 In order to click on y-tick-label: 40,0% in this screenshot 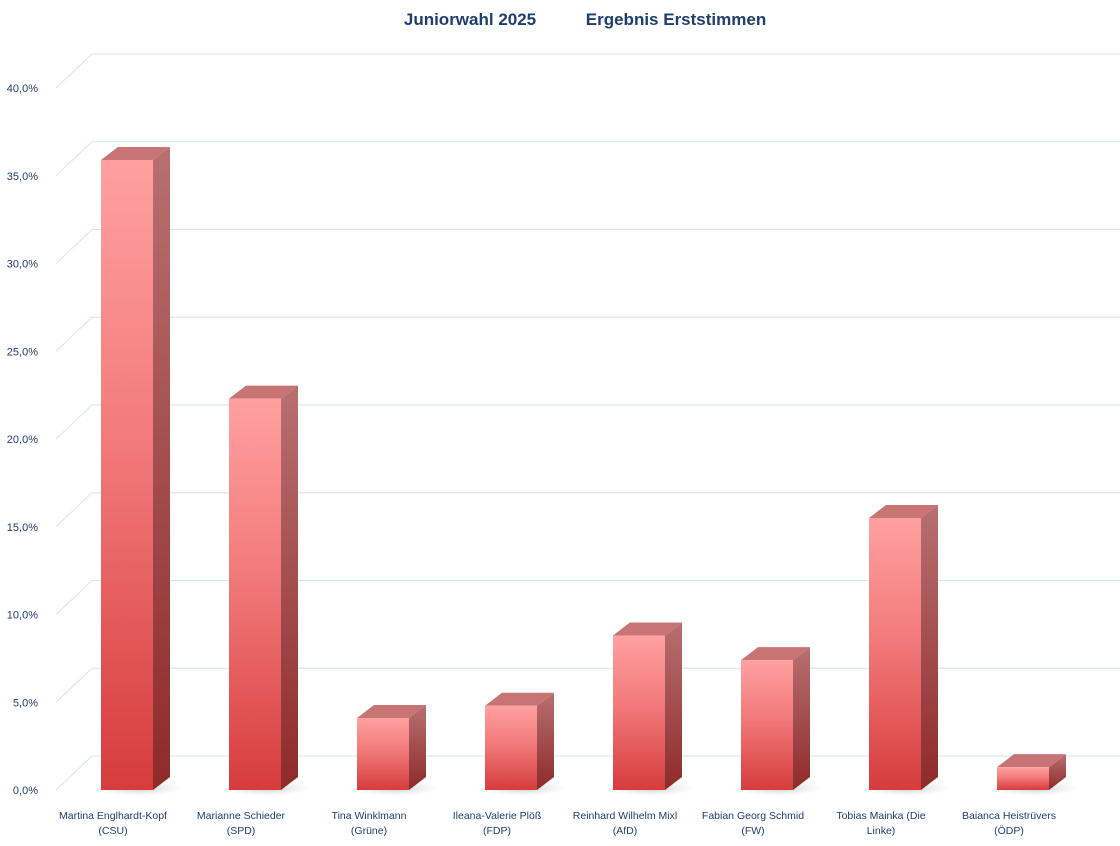, I will do `click(22, 89)`.